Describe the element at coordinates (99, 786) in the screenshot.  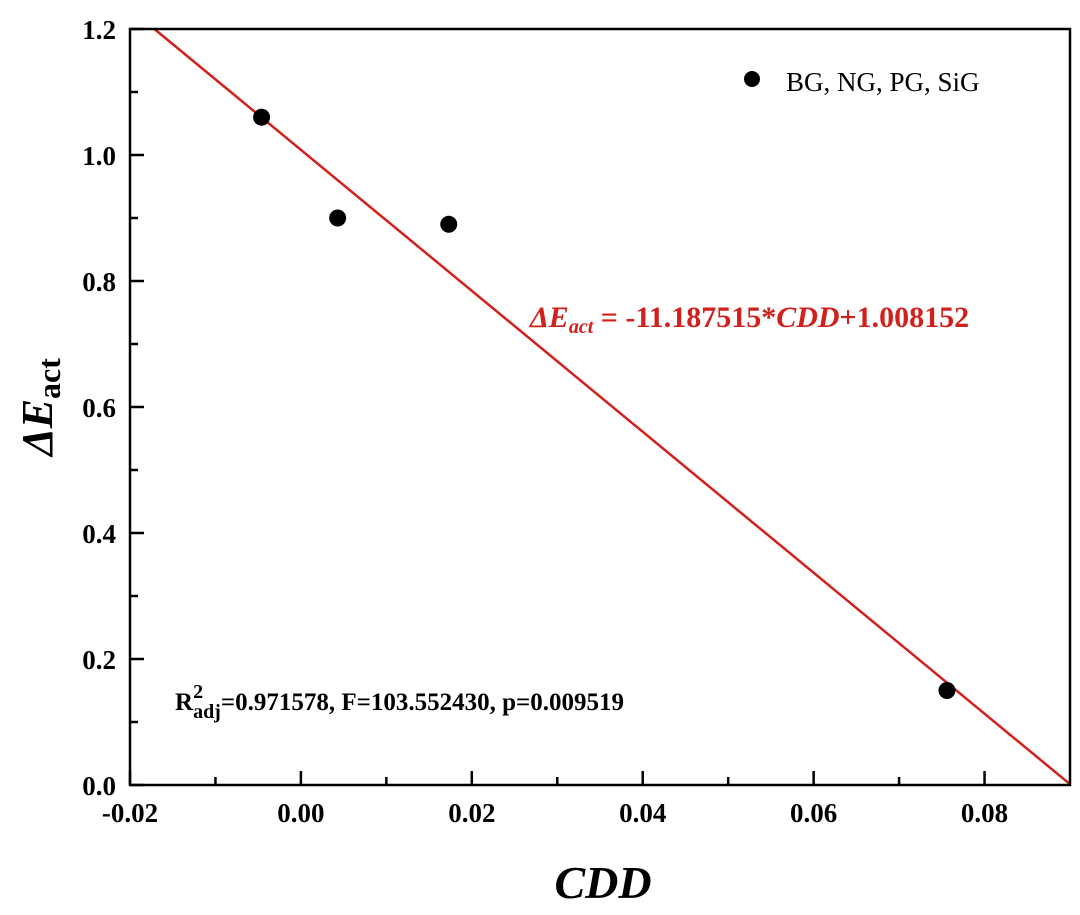
I see `y-tick-label: 0.0` at that location.